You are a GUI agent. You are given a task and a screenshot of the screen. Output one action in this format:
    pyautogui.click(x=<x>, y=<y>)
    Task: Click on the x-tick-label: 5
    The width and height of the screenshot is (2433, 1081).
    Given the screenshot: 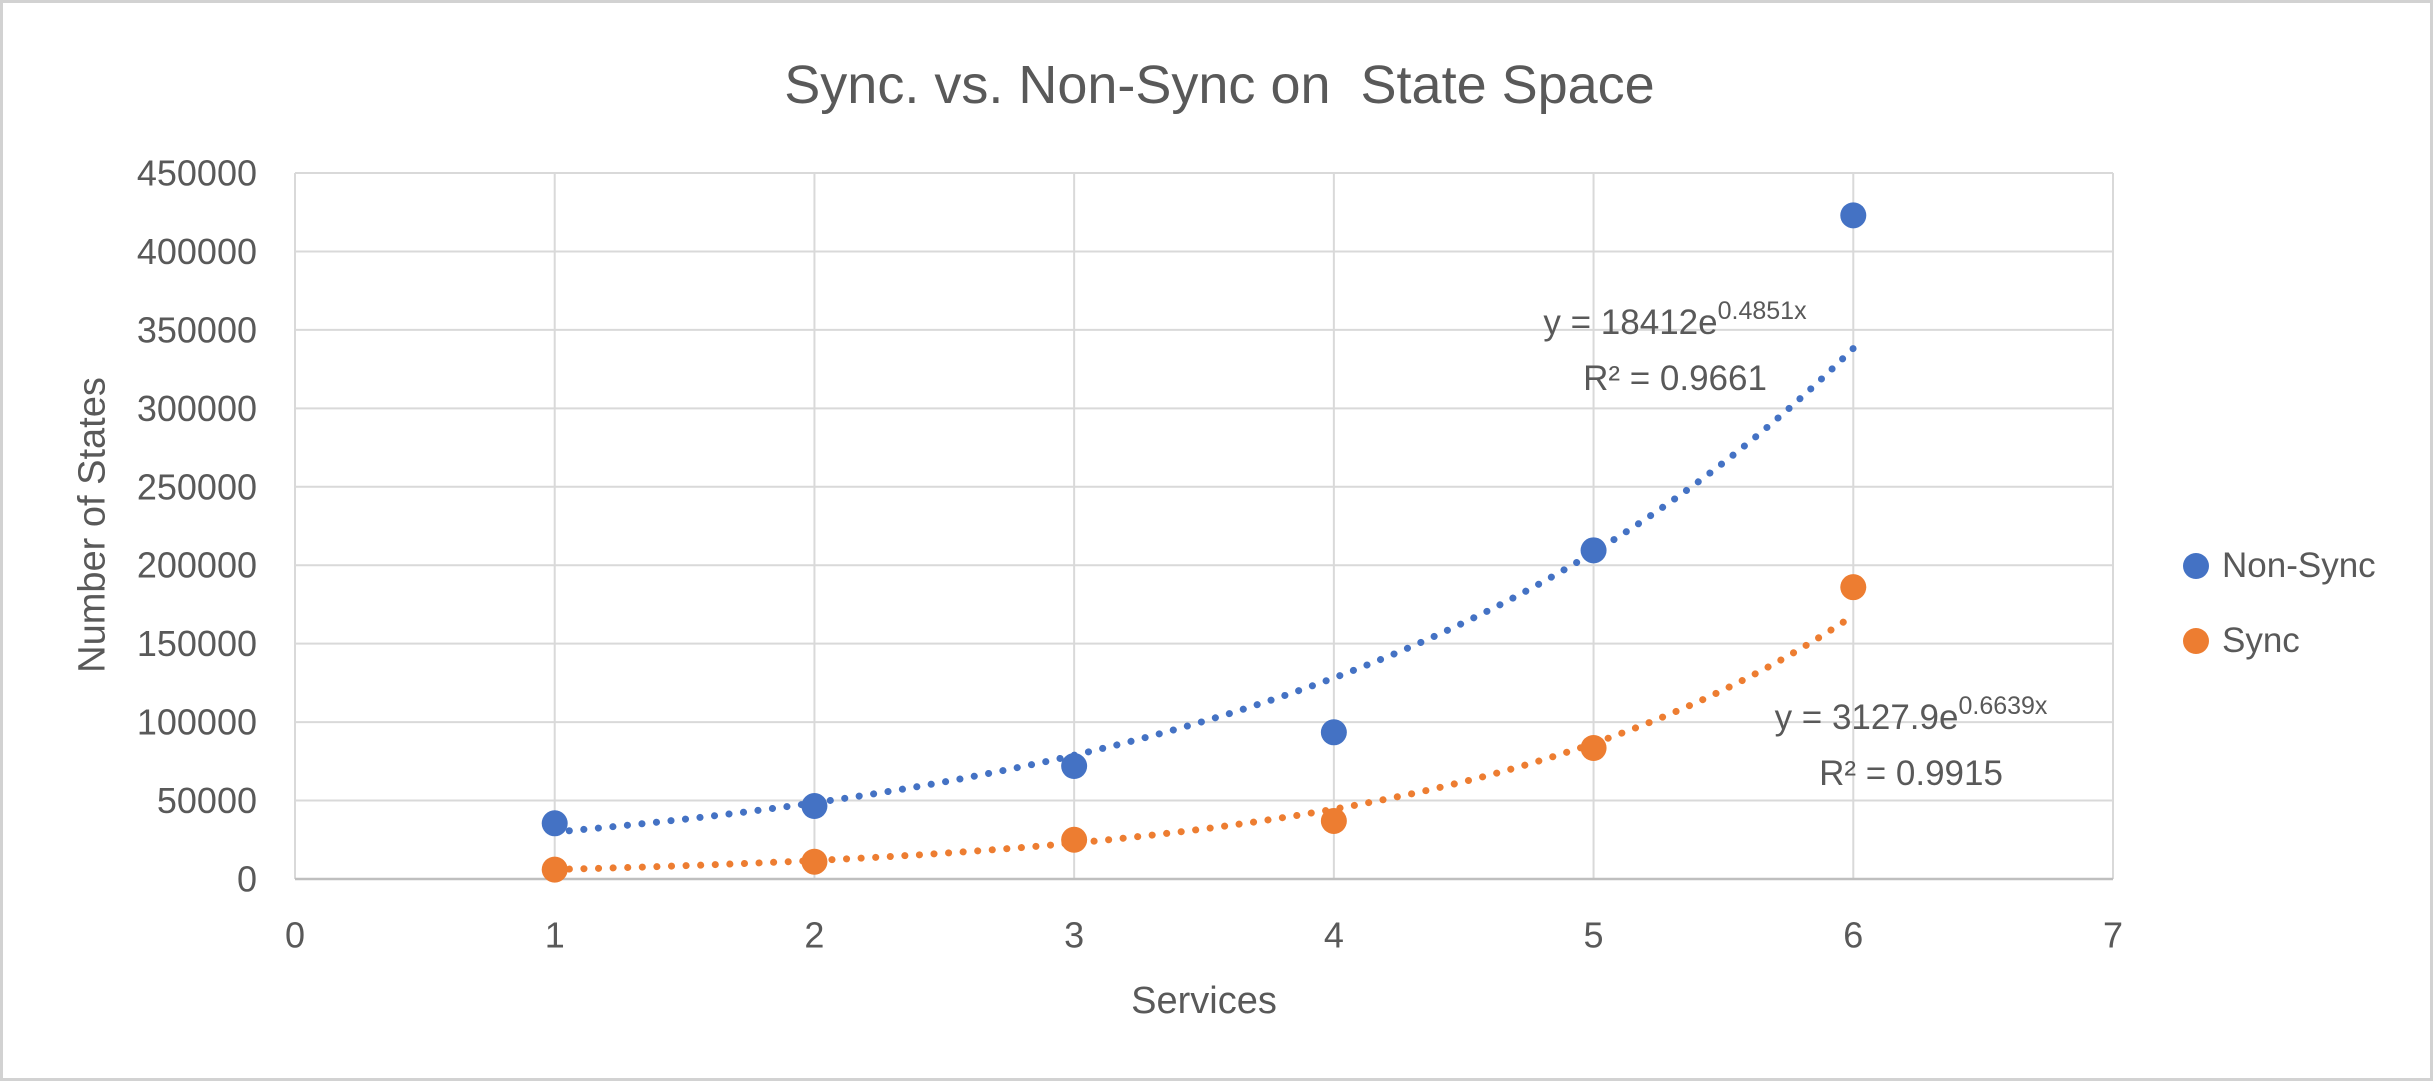 What is the action you would take?
    pyautogui.click(x=1594, y=935)
    